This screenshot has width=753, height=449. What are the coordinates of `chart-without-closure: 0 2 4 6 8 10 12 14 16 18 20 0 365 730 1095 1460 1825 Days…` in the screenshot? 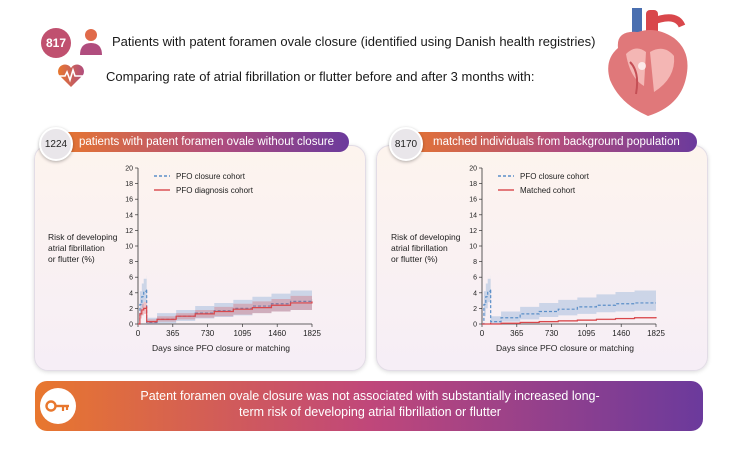 It's located at (223, 260).